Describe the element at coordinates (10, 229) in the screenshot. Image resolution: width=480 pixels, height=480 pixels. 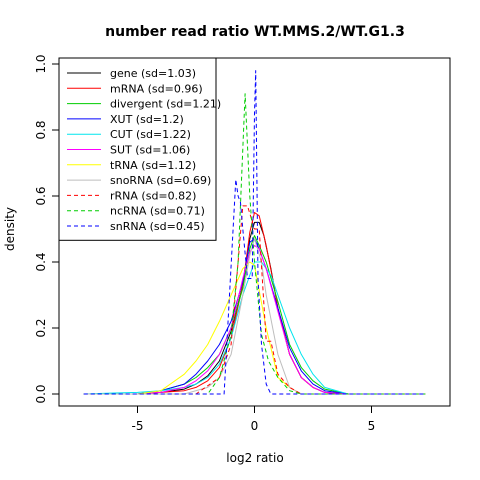
I see `y-axis-label: density` at that location.